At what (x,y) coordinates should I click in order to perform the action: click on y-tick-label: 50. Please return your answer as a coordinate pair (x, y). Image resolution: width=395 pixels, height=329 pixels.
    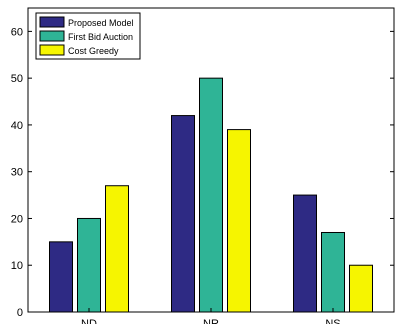
    Looking at the image, I should click on (17, 79).